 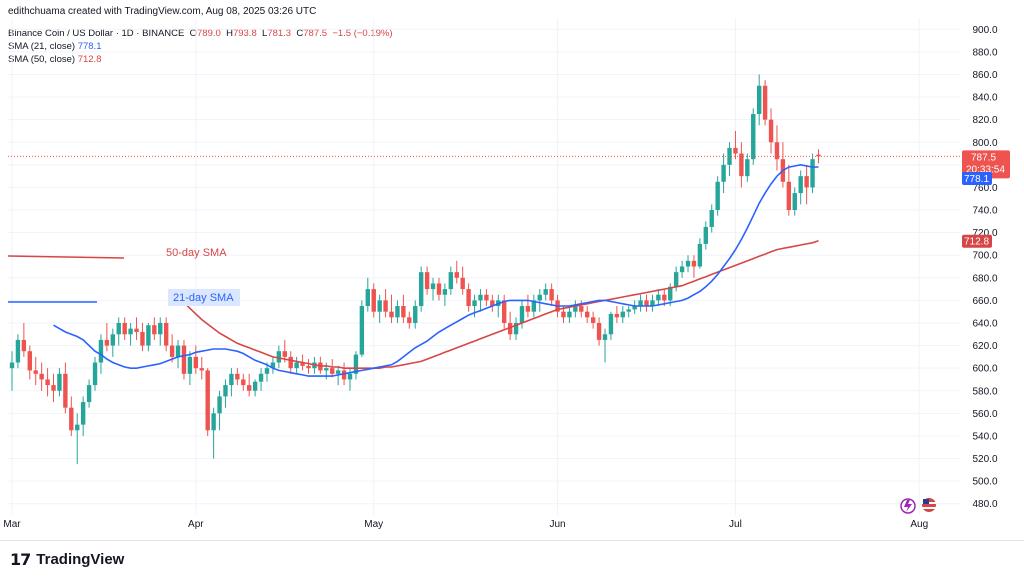 I want to click on us-flag-icon, so click(x=929, y=505).